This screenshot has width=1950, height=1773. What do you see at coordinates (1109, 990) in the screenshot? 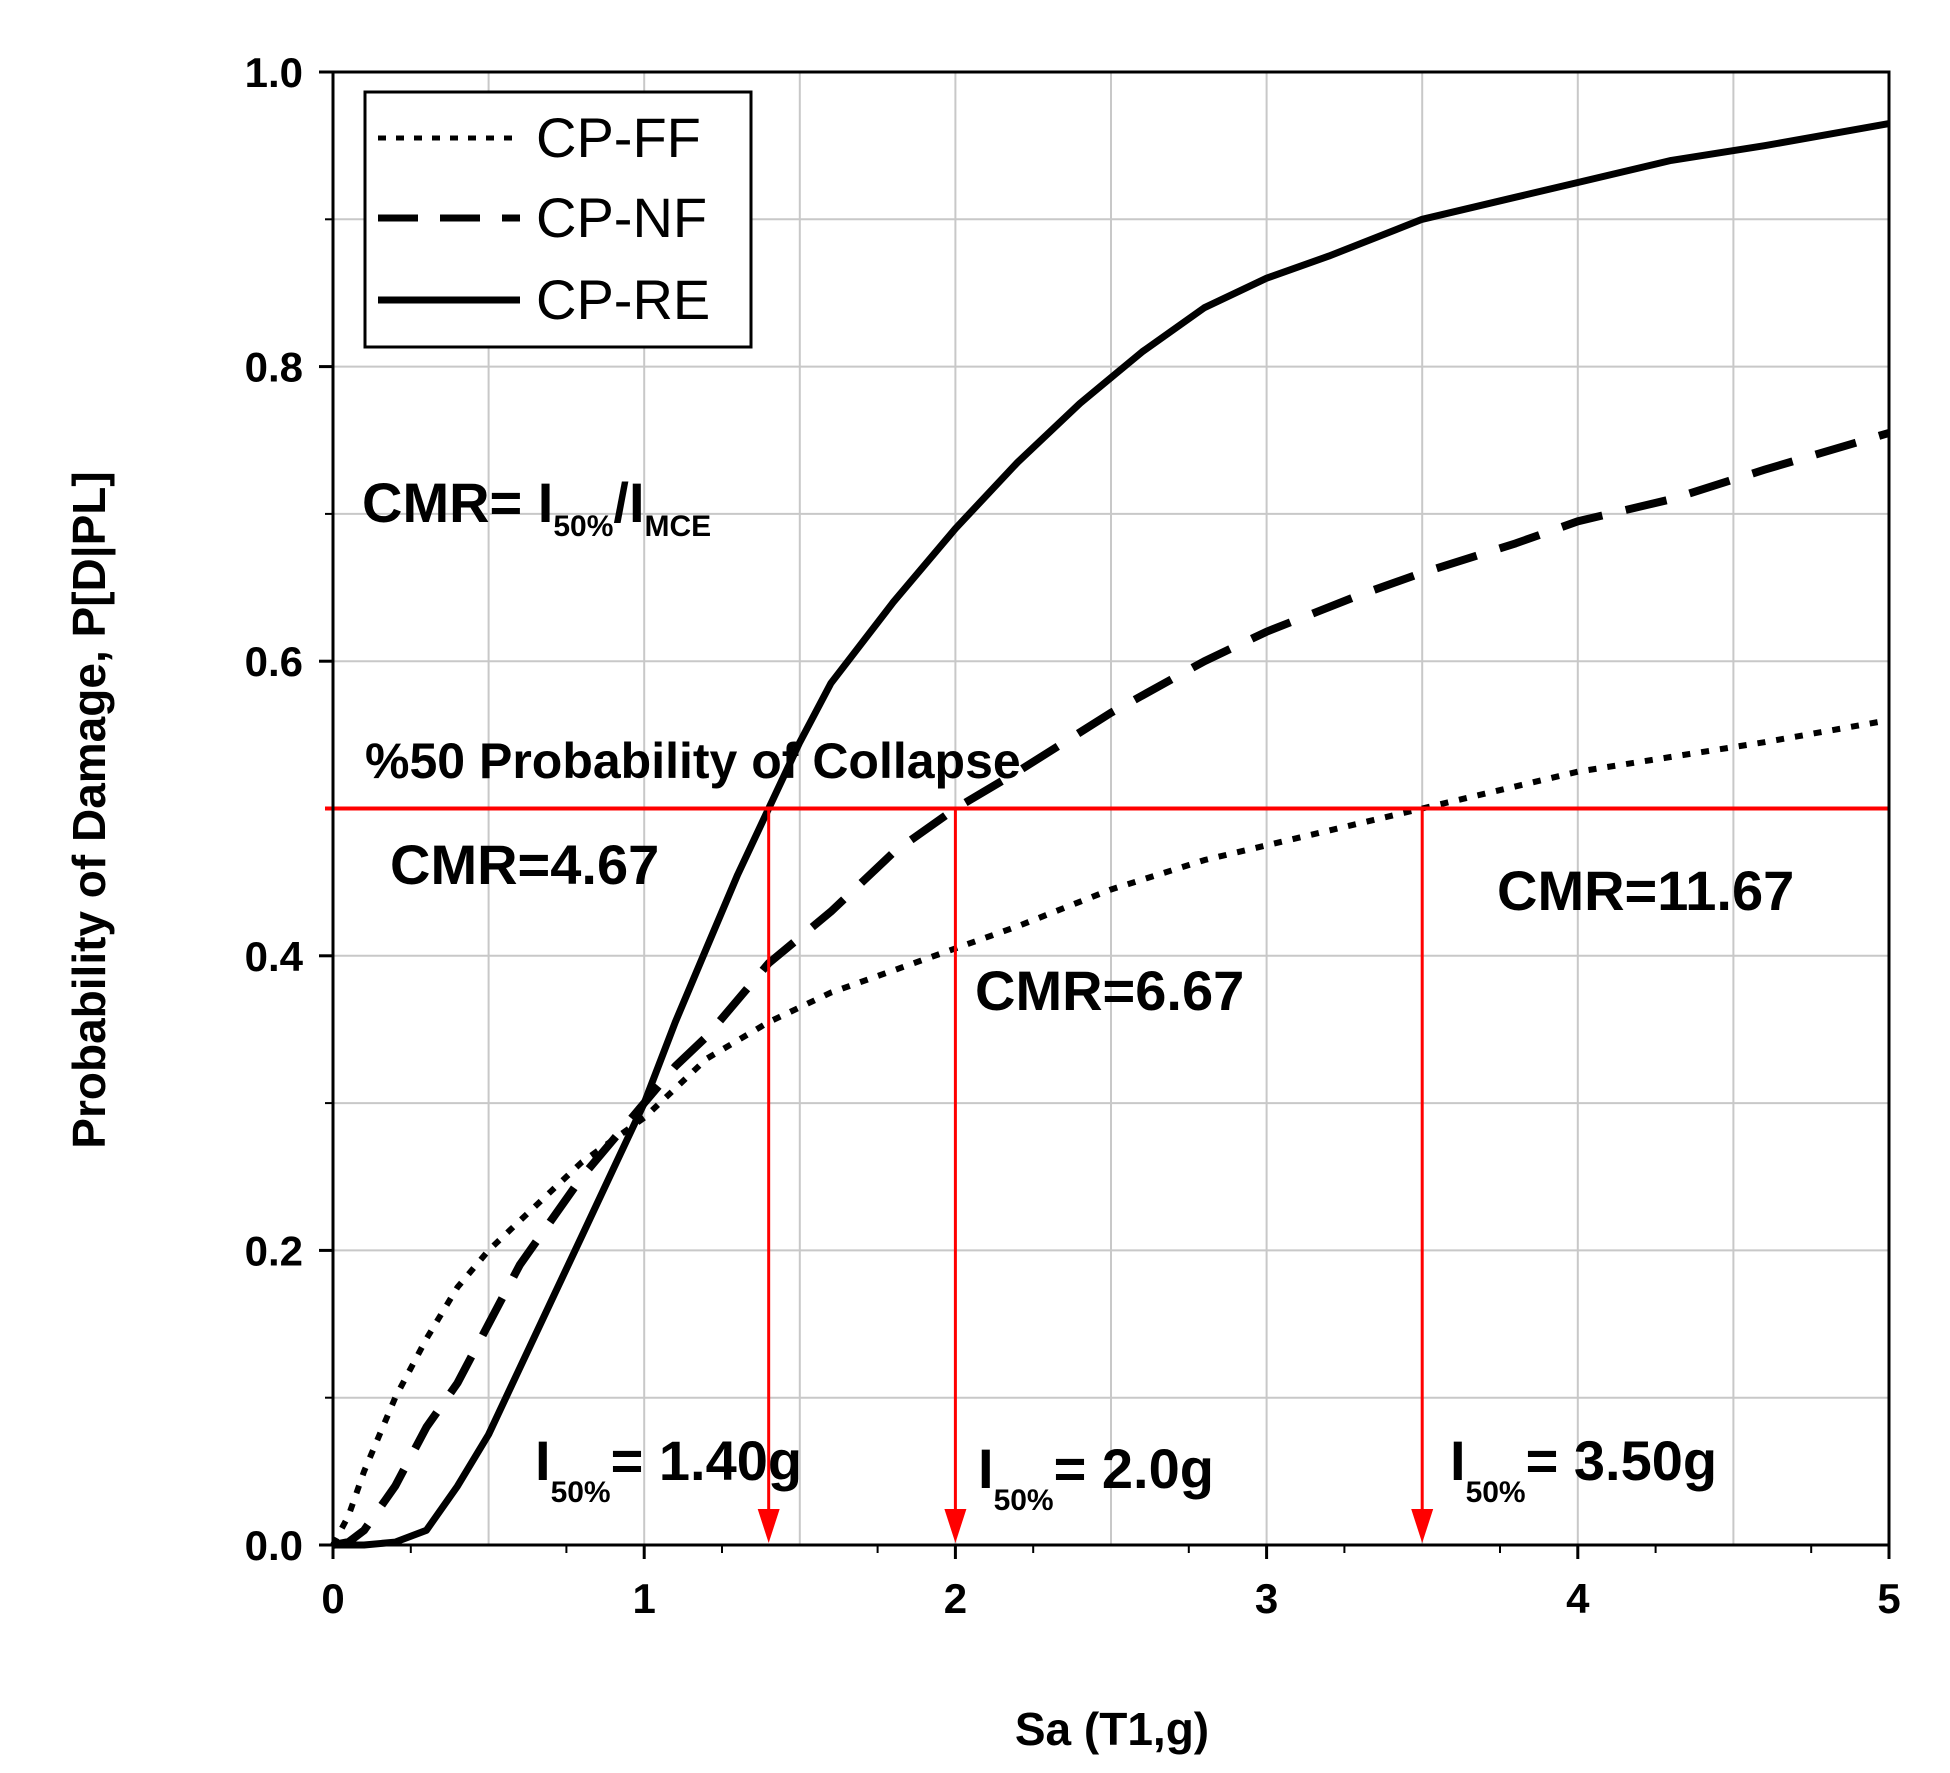
I see `cmr-label-2: CMR=6.67` at bounding box center [1109, 990].